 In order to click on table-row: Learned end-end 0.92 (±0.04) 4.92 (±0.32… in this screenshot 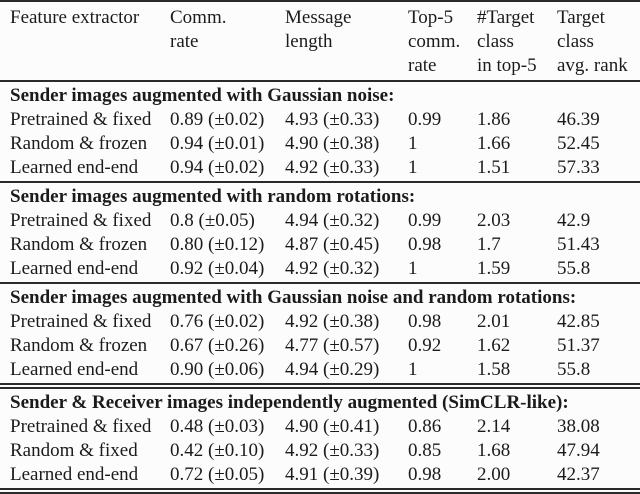, I will do `click(320, 269)`.